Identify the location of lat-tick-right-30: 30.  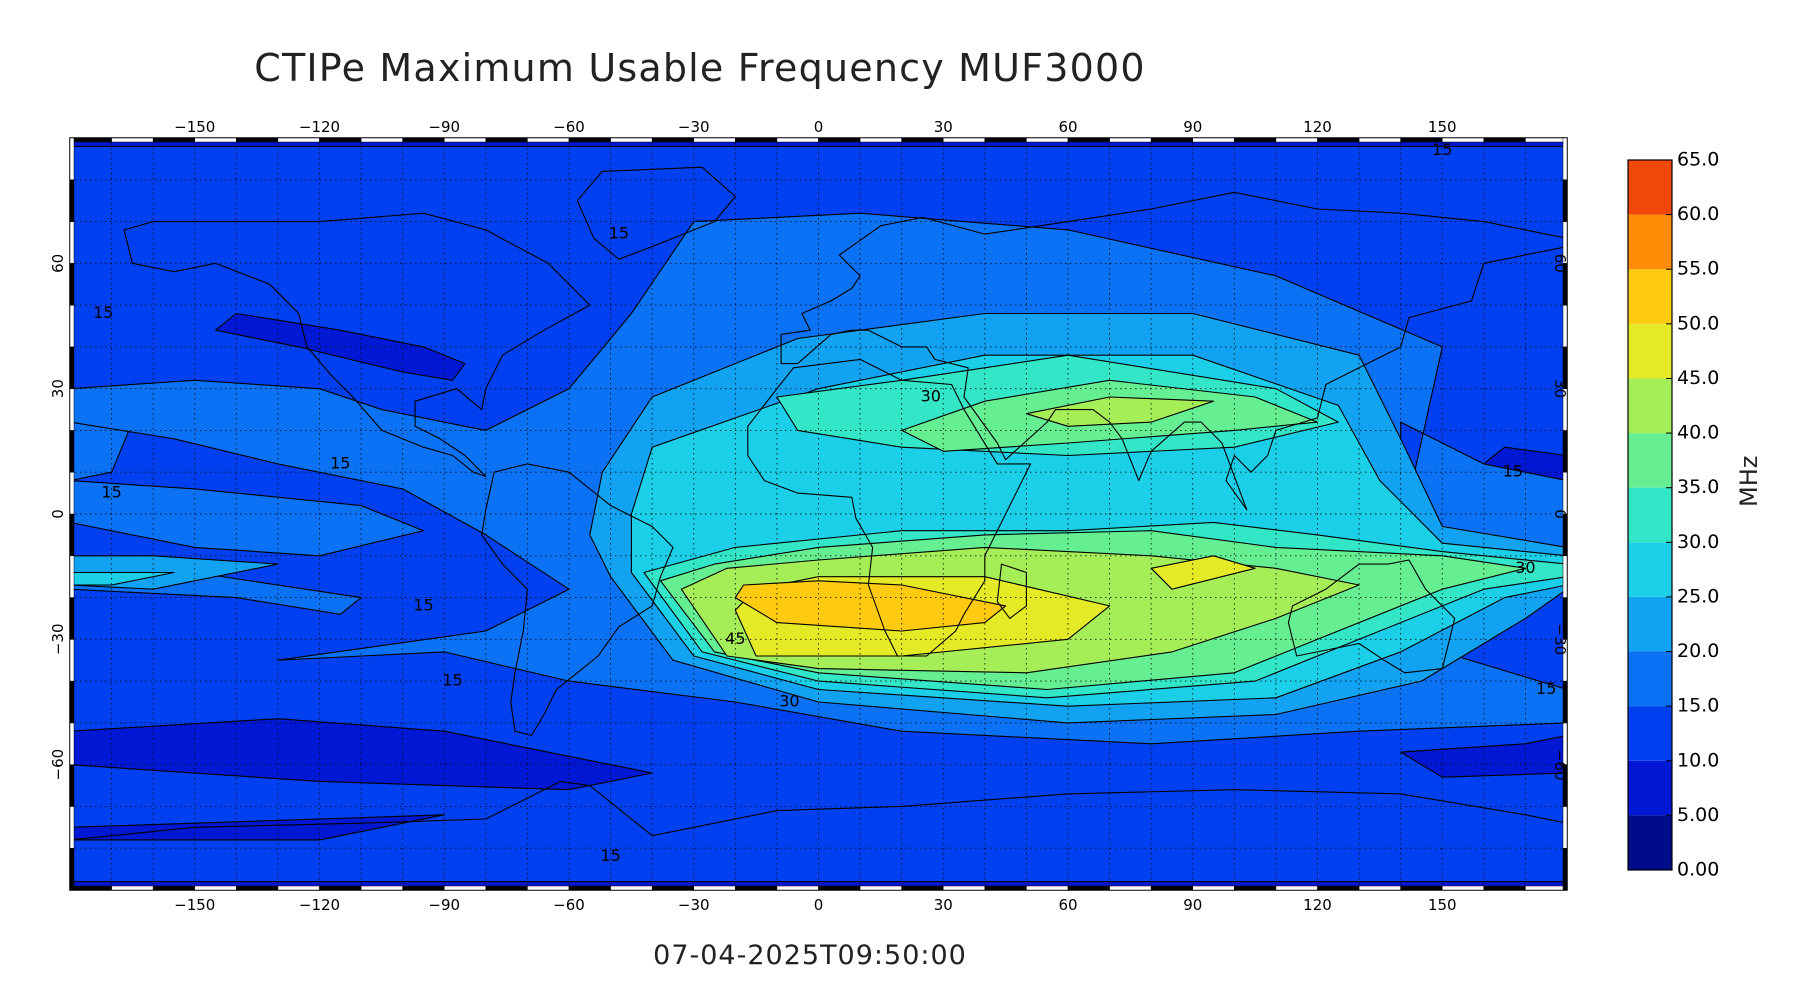
(1560, 388).